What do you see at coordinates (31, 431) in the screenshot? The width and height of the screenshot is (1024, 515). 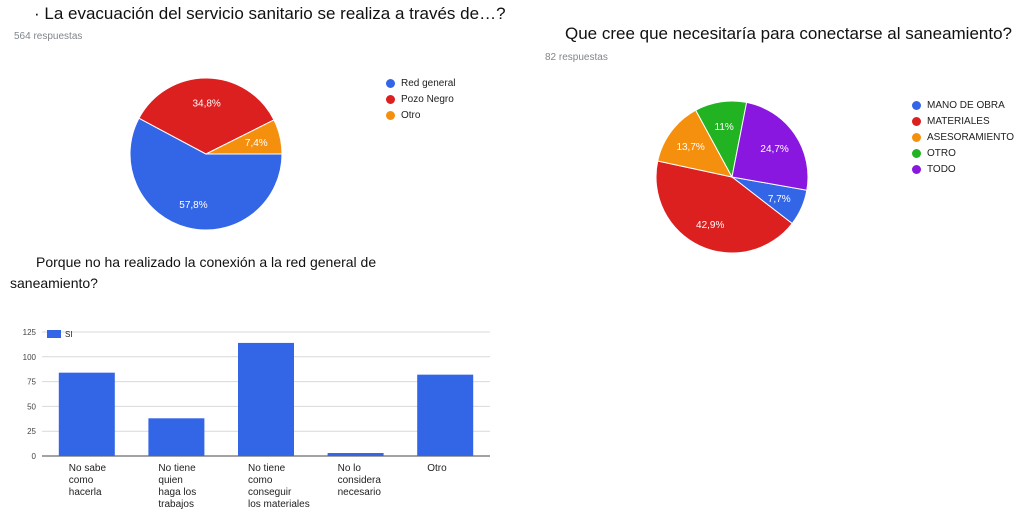 I see `y-tick-label: 25` at bounding box center [31, 431].